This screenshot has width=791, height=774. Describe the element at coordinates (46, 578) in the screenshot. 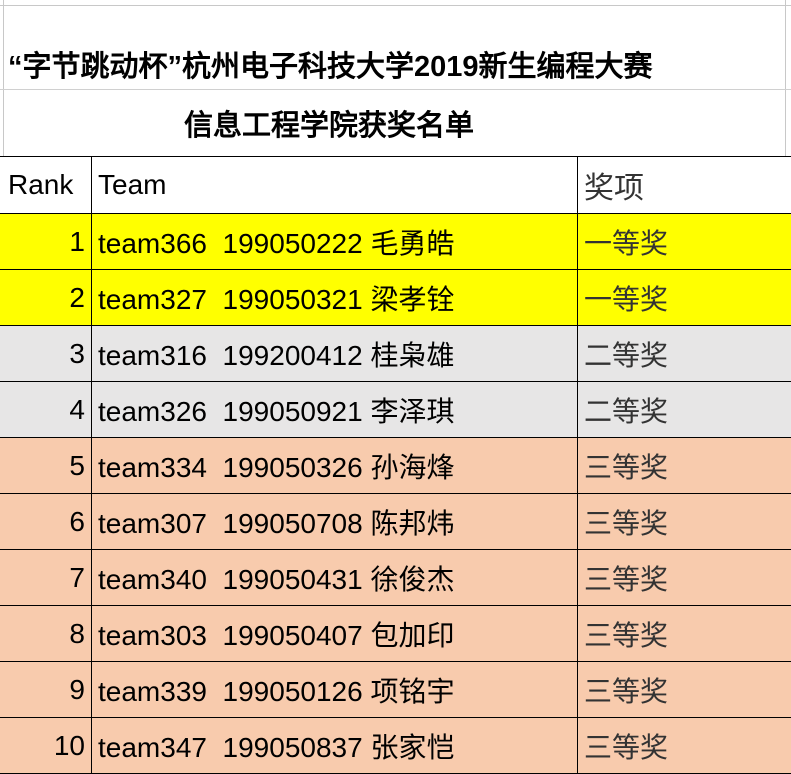

I see `rank-cell: 7` at that location.